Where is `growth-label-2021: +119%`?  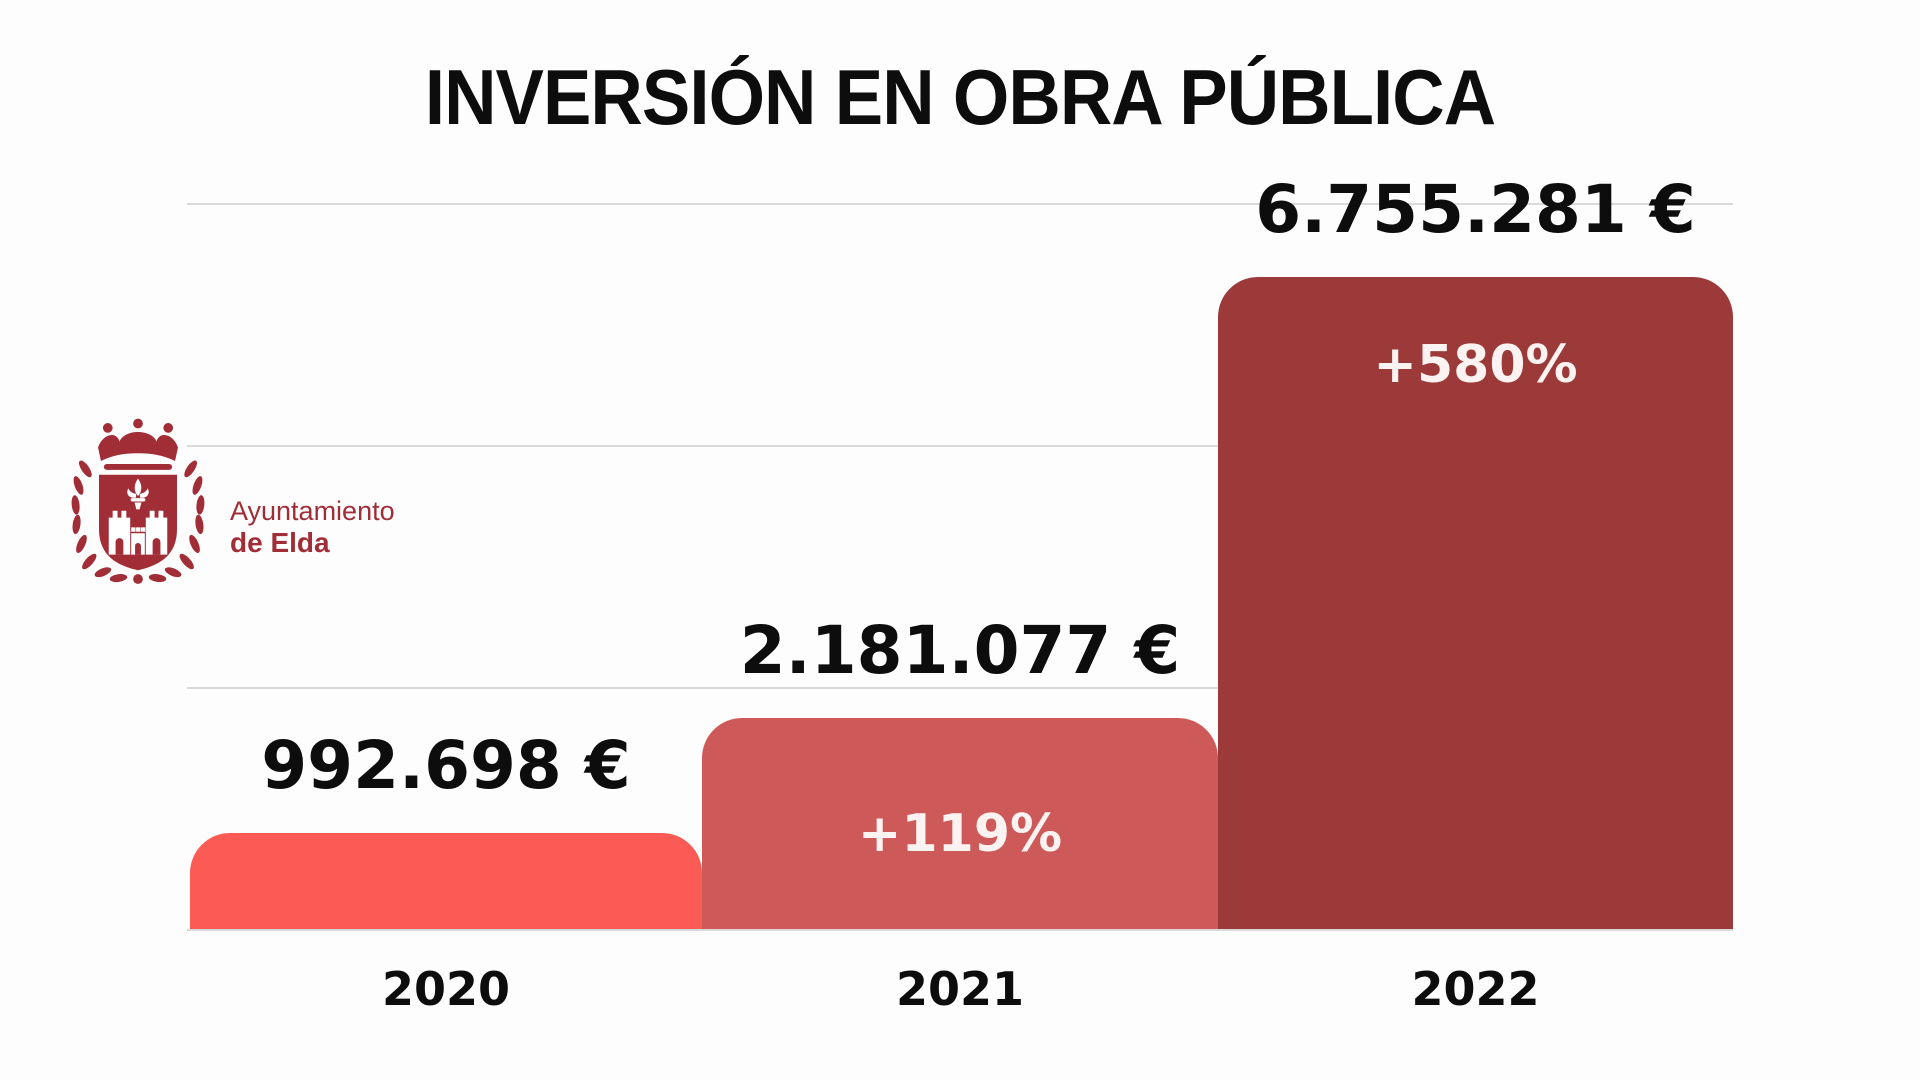
growth-label-2021: +119% is located at coordinates (960, 834).